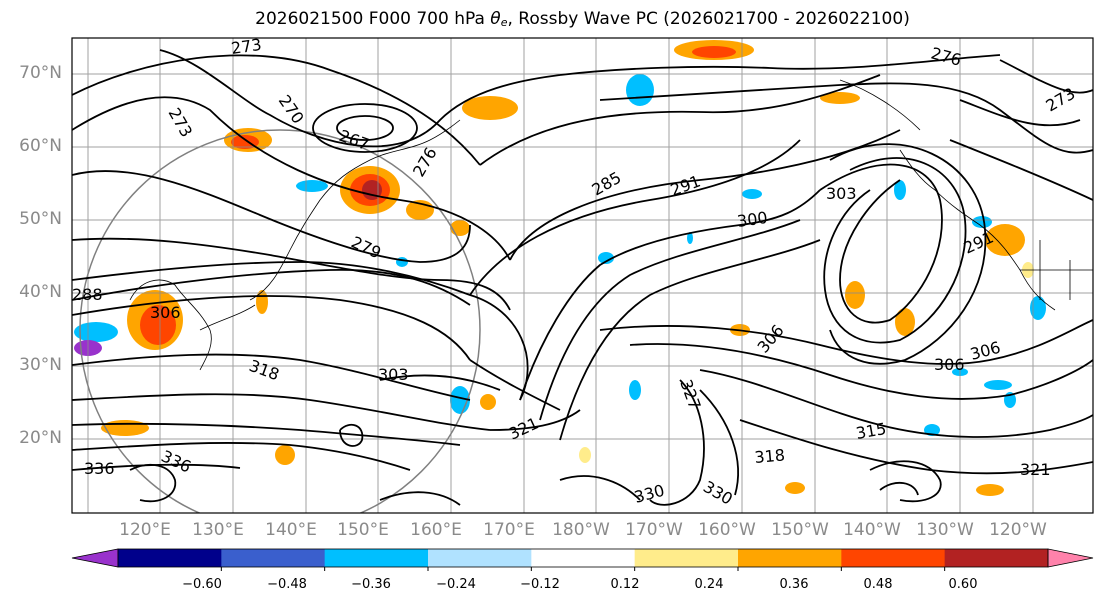 Image resolution: width=1105 pixels, height=606 pixels. Describe the element at coordinates (202, 584) in the screenshot. I see `colorbar-tick: −0.60` at that location.